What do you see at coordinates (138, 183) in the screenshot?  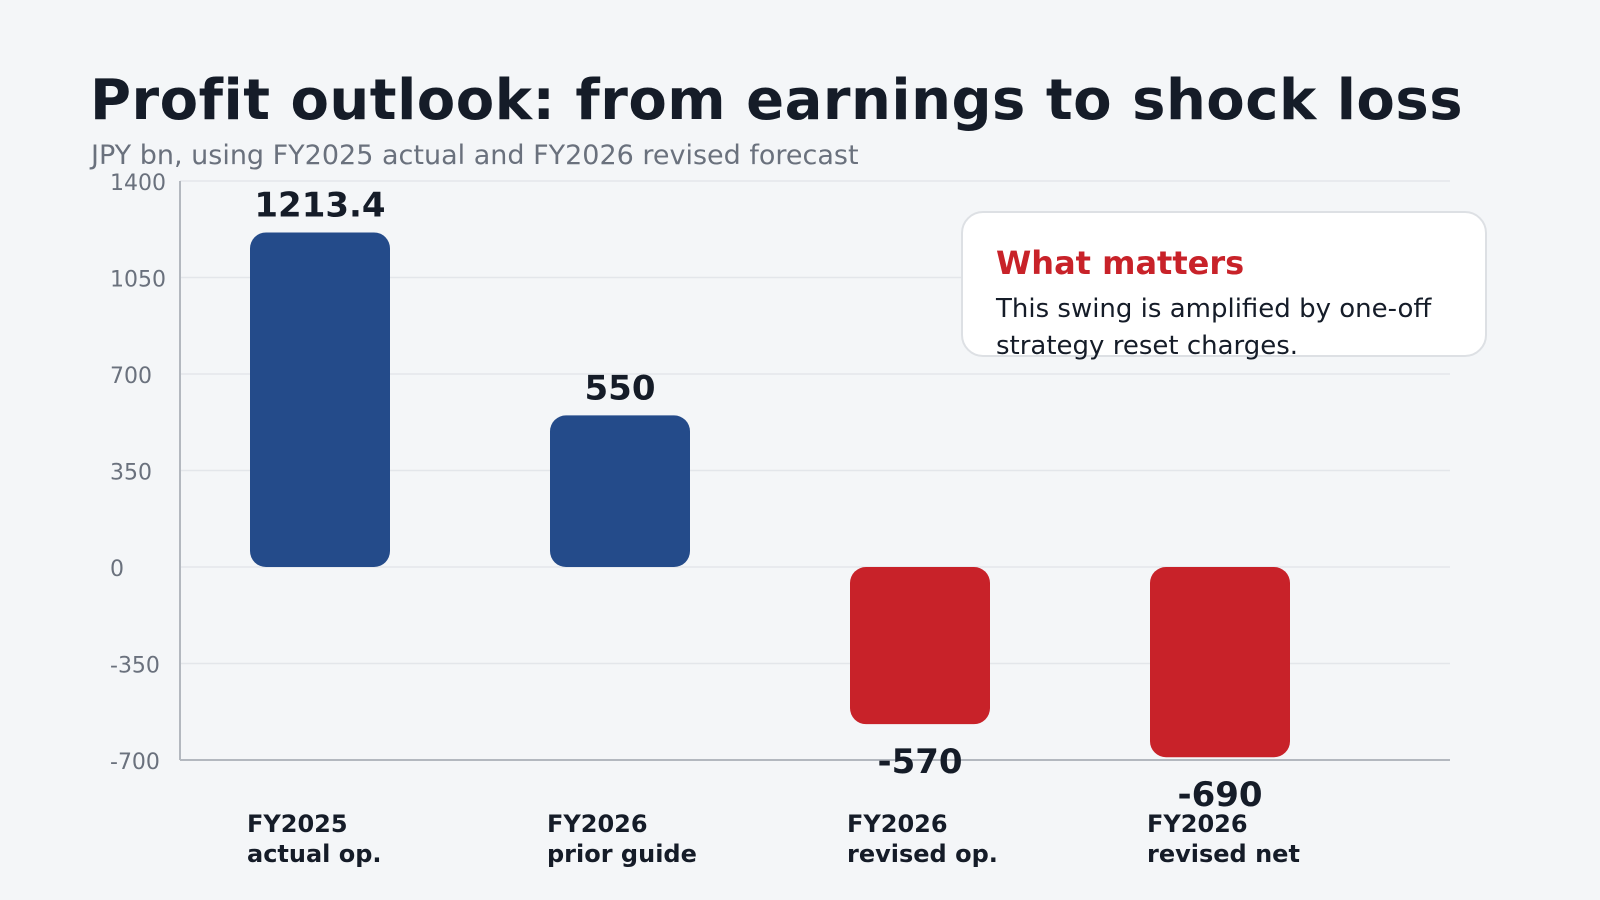 I see `y-tick-label: 1400` at bounding box center [138, 183].